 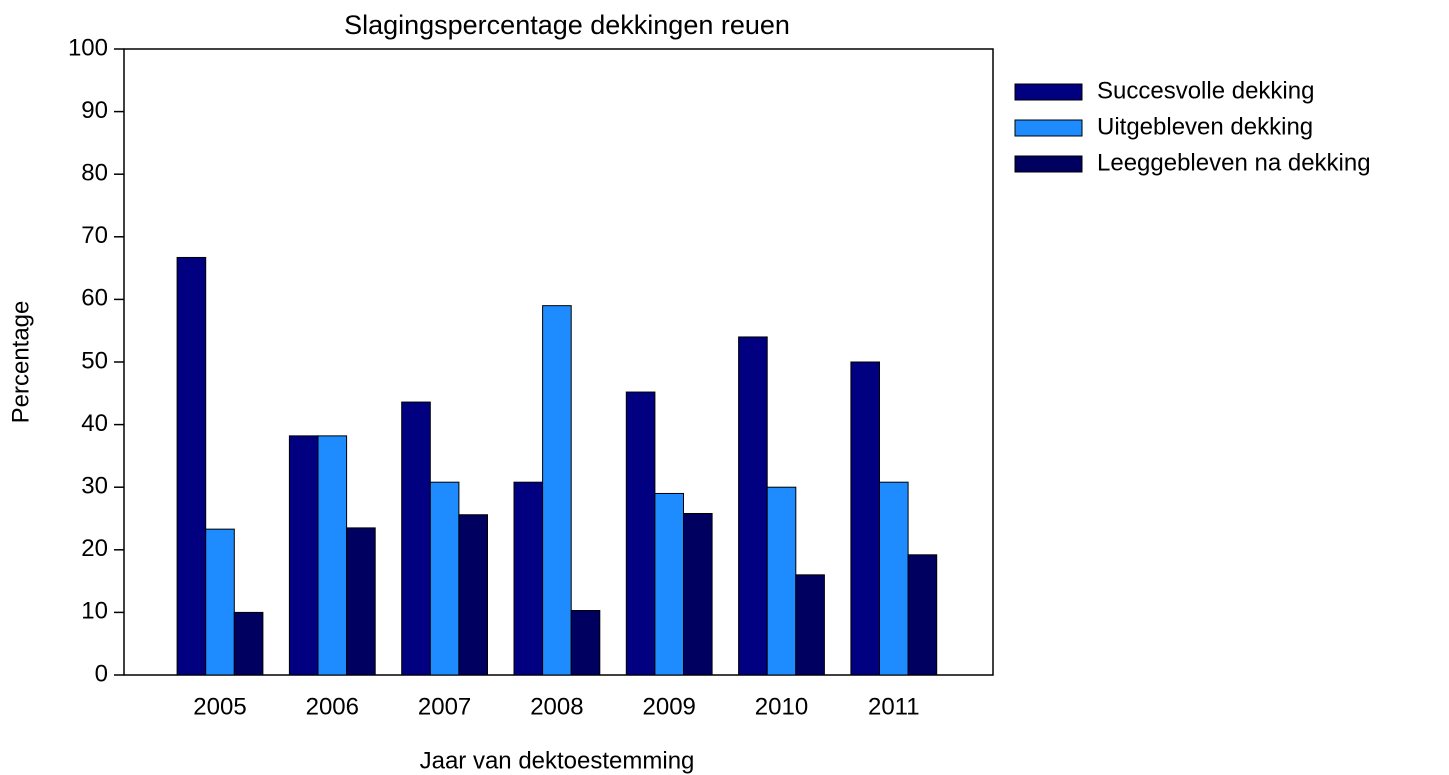 I want to click on y-tick-label: 70, so click(x=94, y=235).